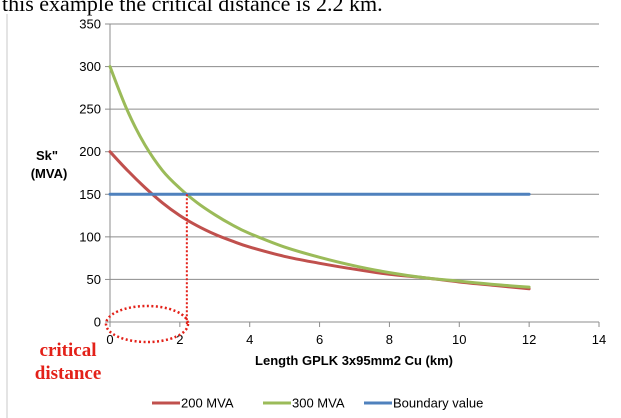 The image size is (621, 418). Describe the element at coordinates (90, 194) in the screenshot. I see `y-tick-label-150: 150` at that location.